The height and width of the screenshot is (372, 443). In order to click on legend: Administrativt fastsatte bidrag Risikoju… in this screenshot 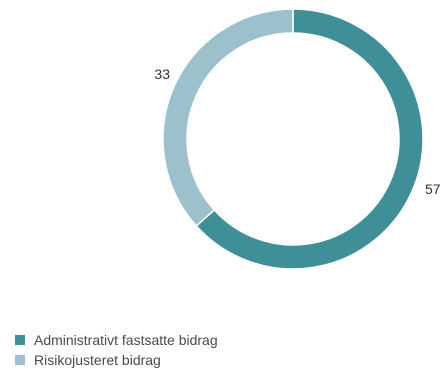, I will do `click(116, 350)`.